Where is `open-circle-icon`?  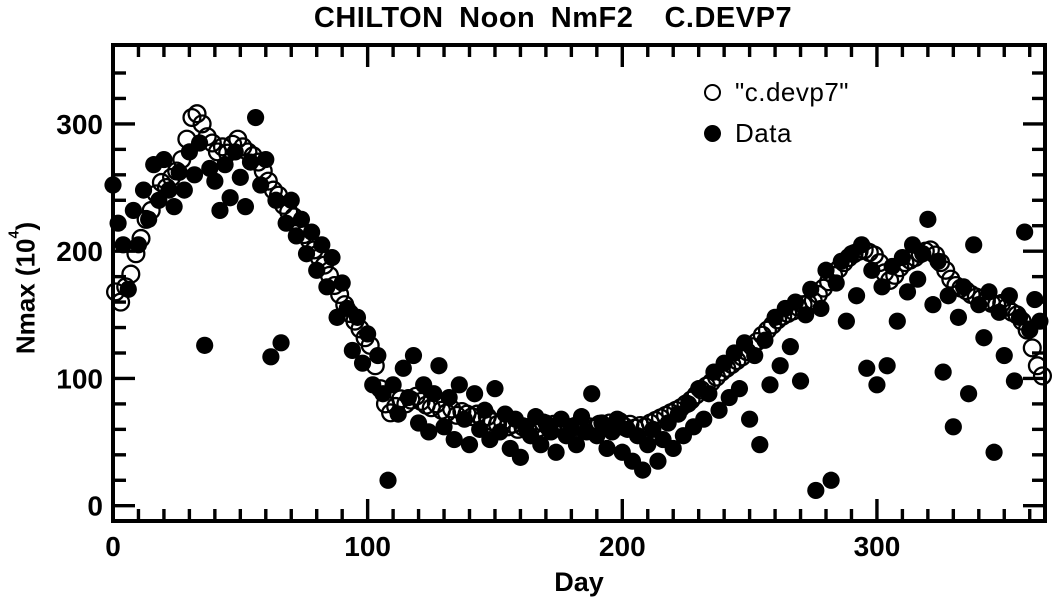
open-circle-icon is located at coordinates (712, 92).